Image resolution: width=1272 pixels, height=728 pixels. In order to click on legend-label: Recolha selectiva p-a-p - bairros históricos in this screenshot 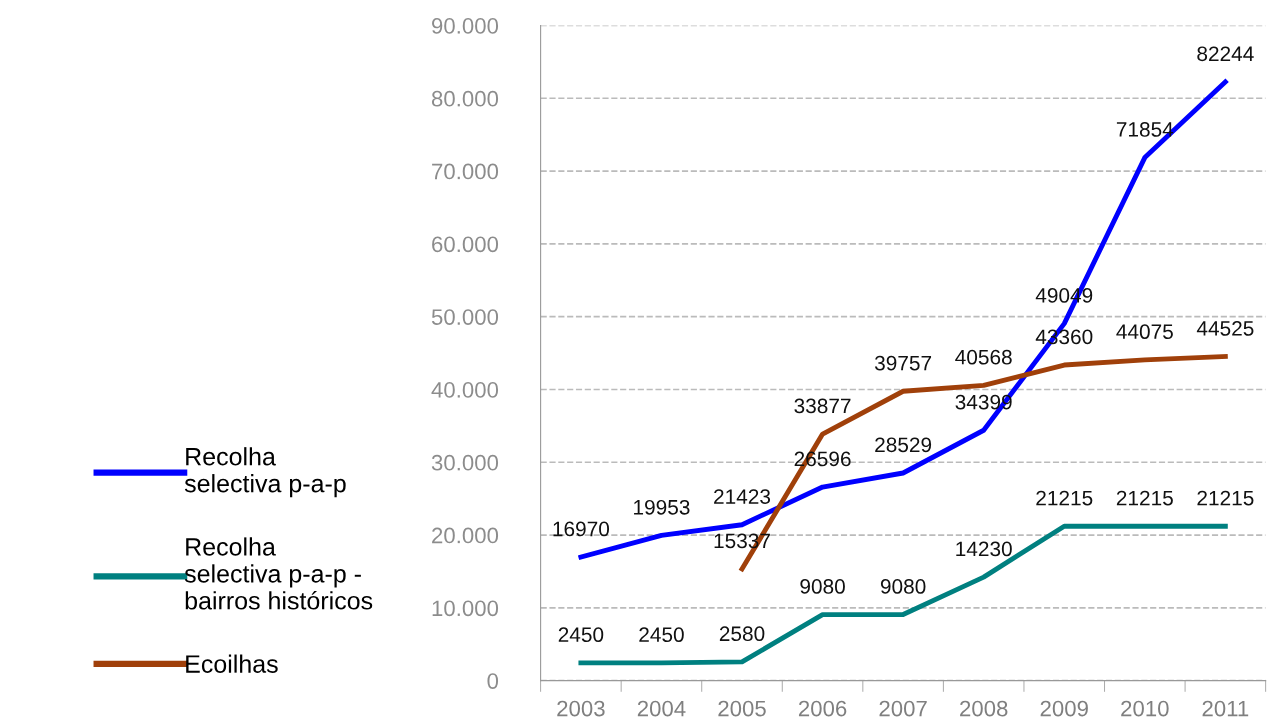, I will do `click(278, 573)`.